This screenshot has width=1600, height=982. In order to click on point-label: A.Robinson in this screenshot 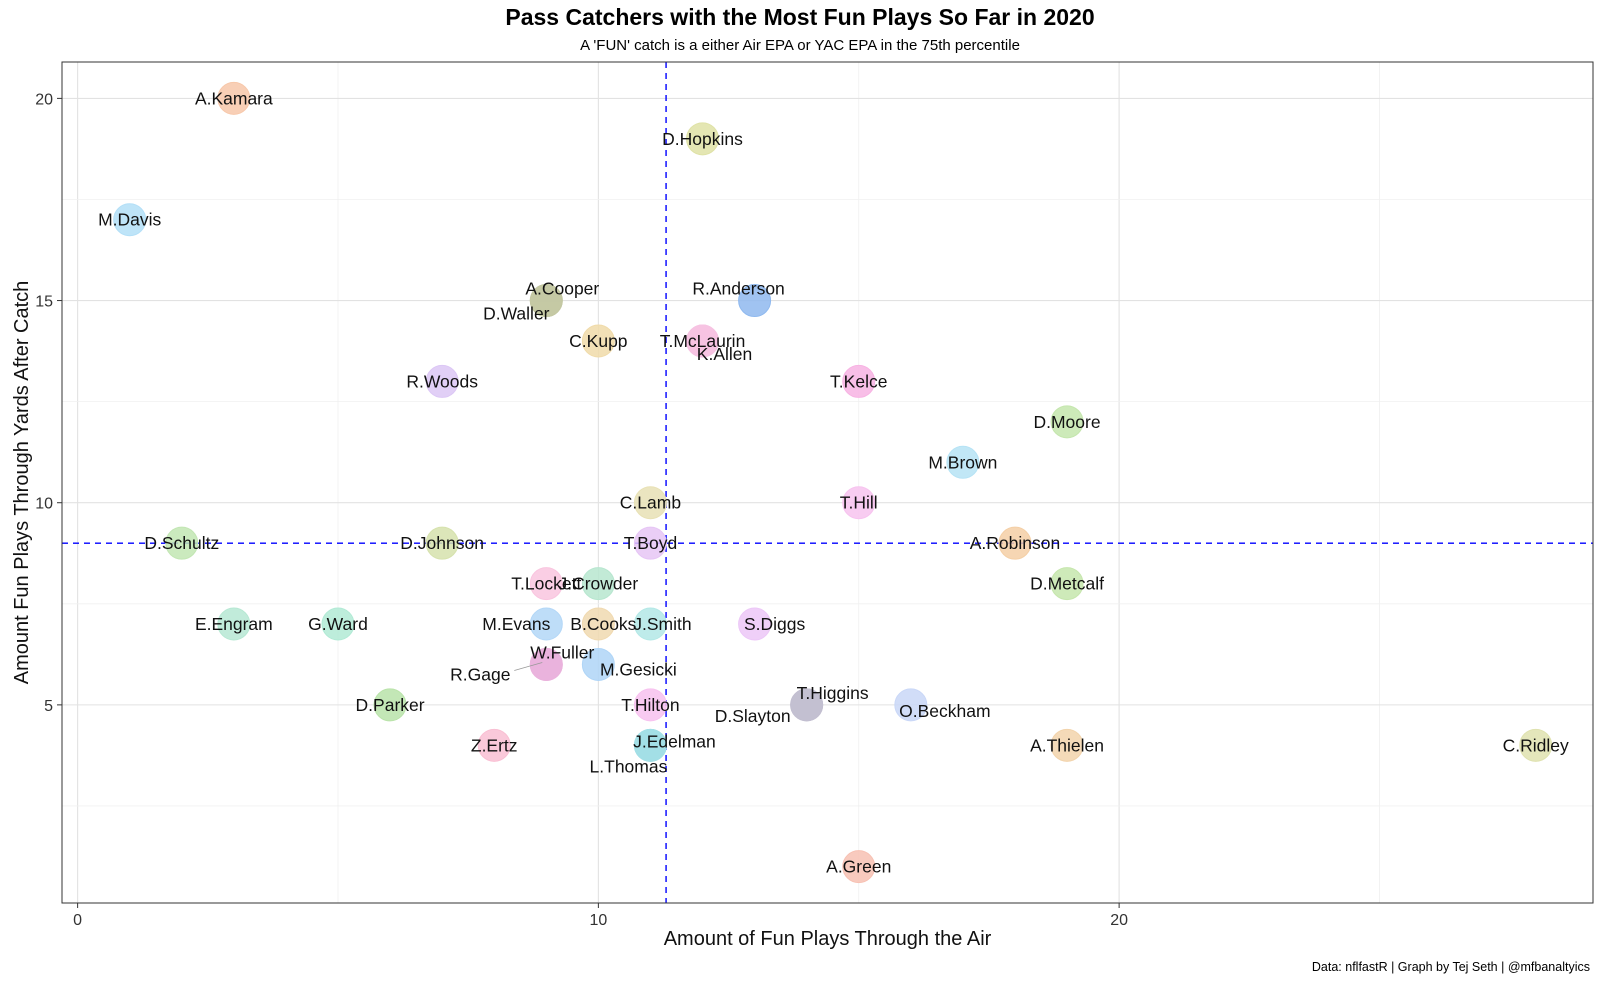, I will do `click(1015, 543)`.